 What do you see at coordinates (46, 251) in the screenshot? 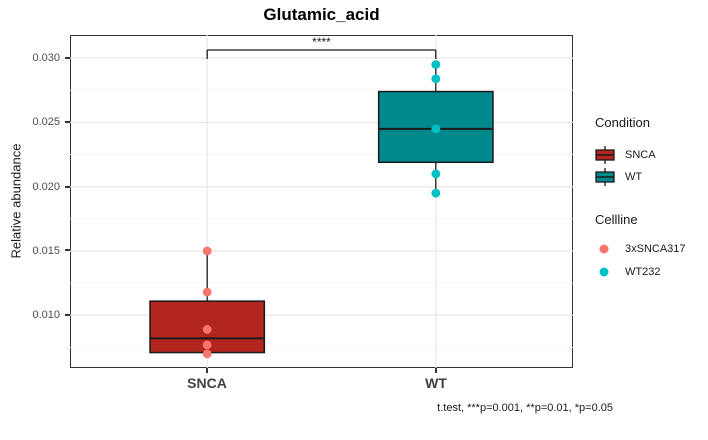
I see `y-tick-label: 0.015` at bounding box center [46, 251].